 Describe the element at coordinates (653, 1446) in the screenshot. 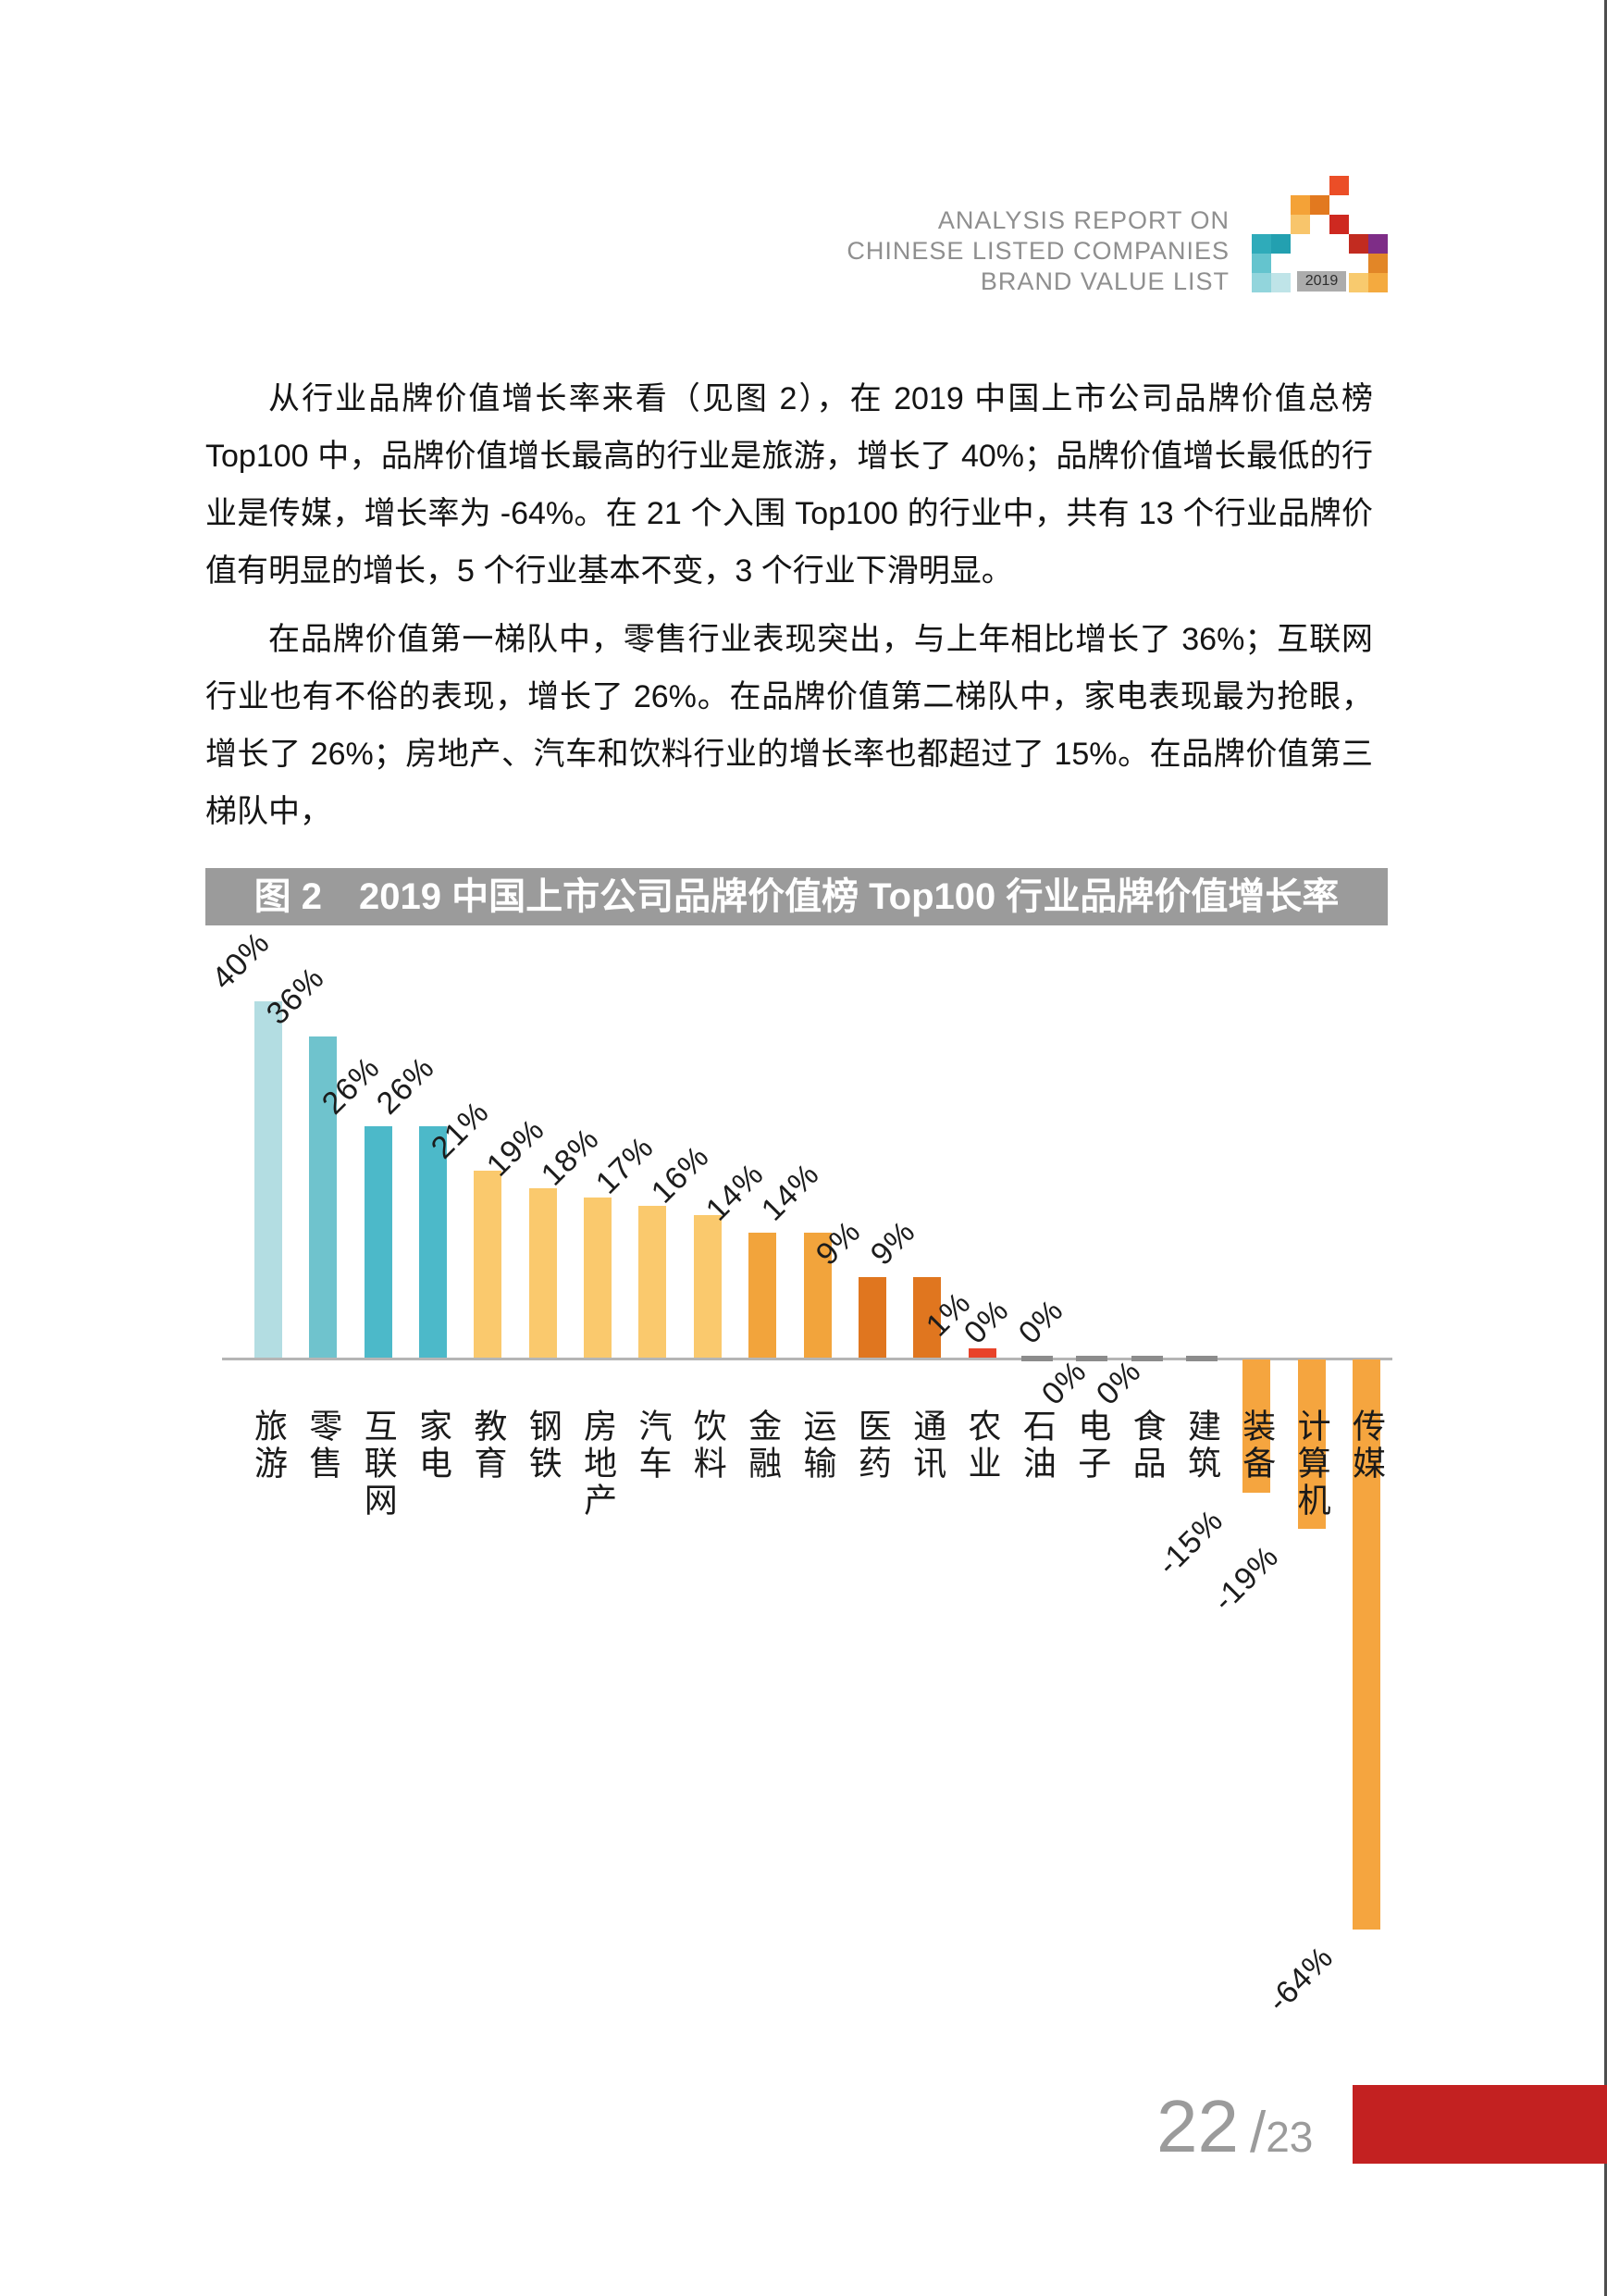

I see `category-label: 汽车` at that location.